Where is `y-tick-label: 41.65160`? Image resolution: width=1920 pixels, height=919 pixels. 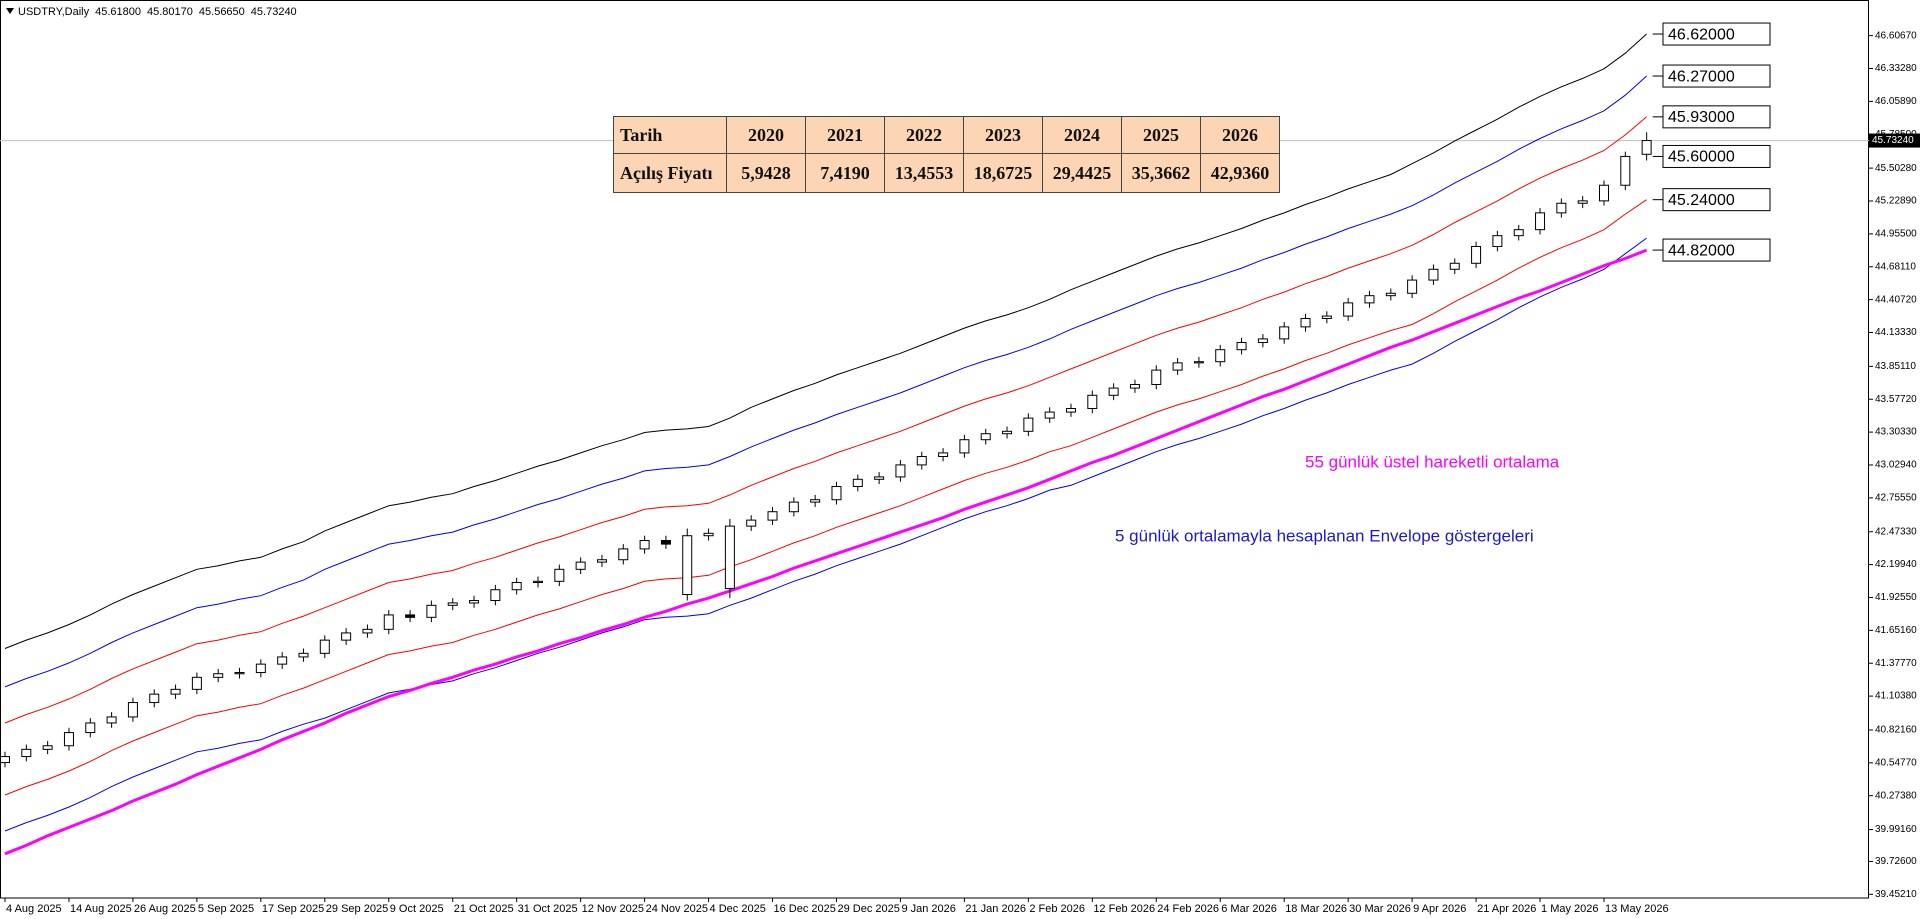 y-tick-label: 41.65160 is located at coordinates (1896, 630).